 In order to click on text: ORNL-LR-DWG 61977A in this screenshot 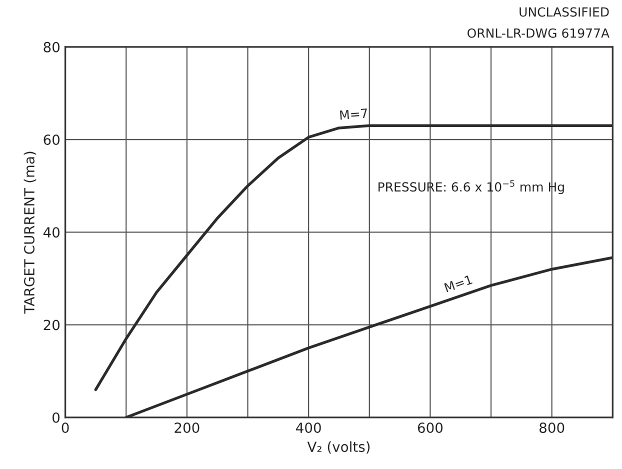, I will do `click(539, 33)`.